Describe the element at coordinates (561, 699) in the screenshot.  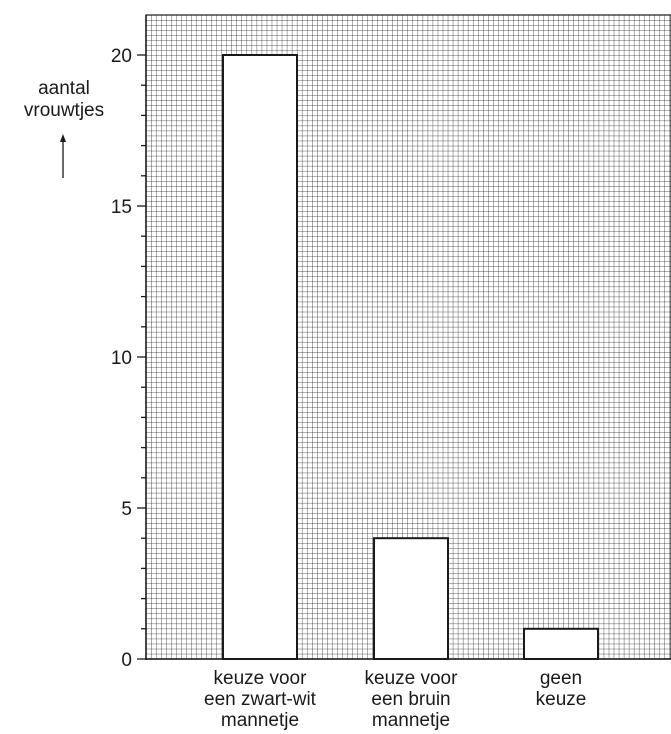
I see `x-category-label: keuze` at that location.